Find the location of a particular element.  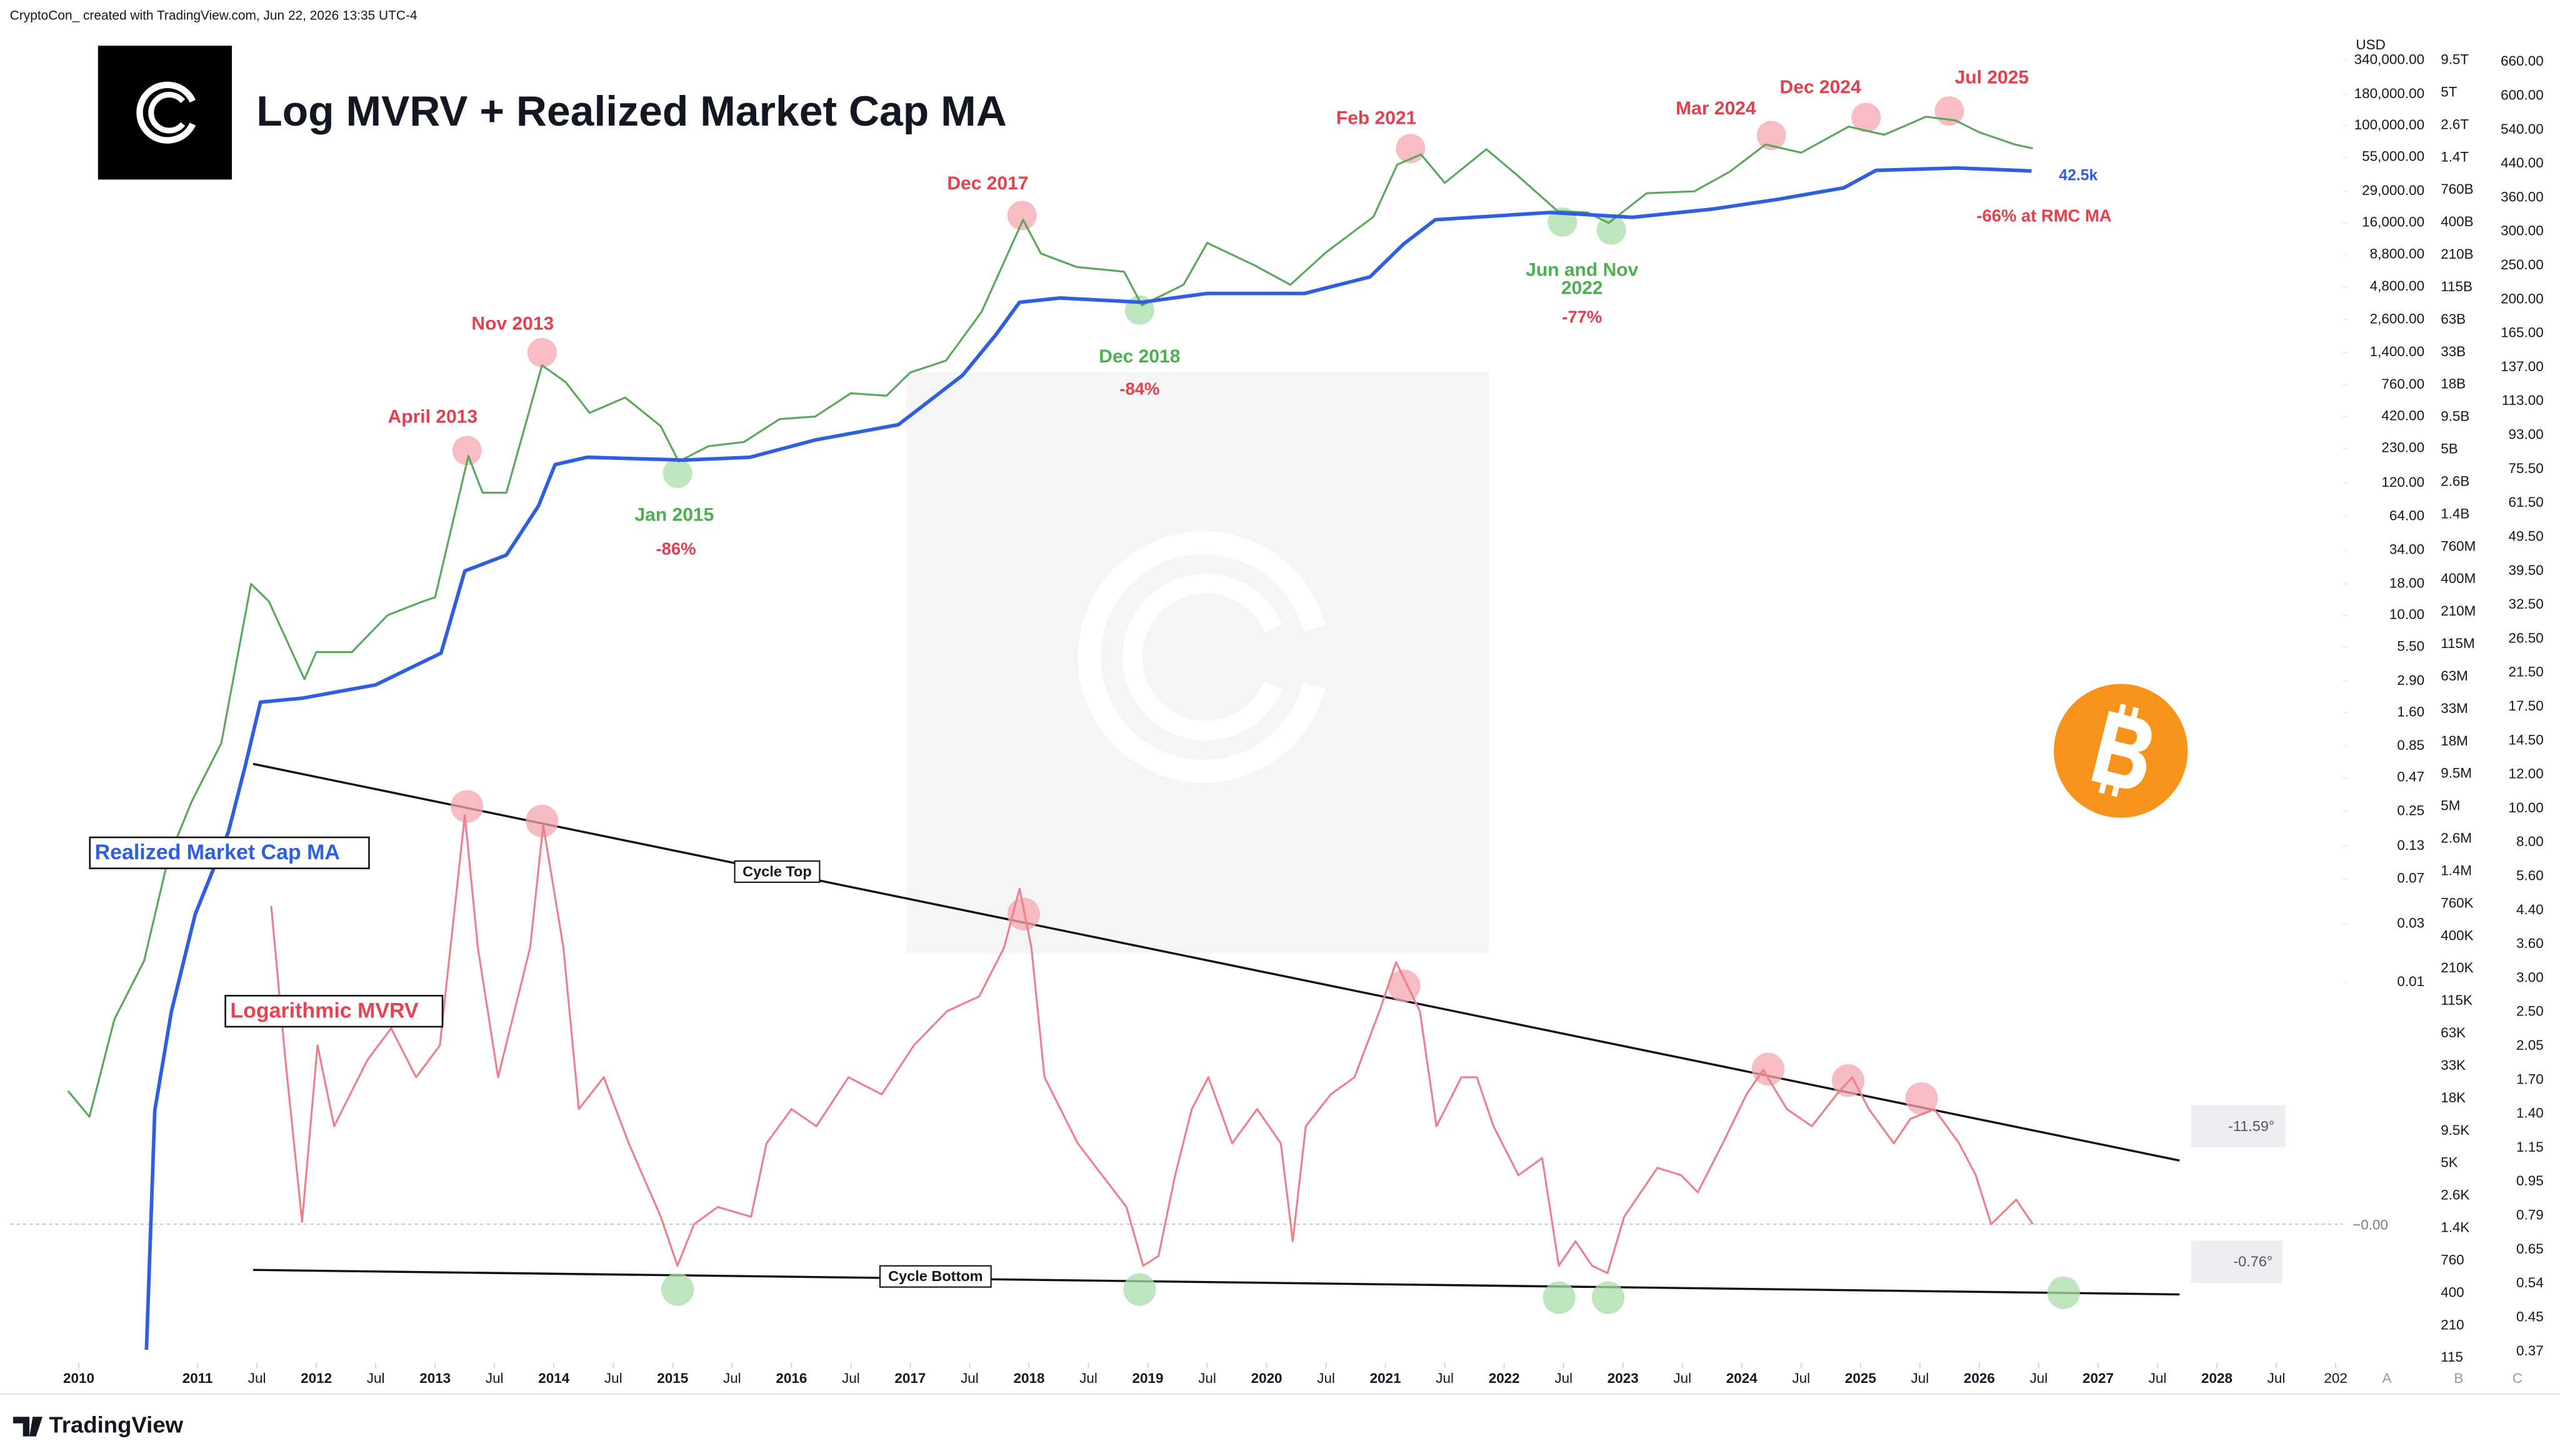

axis-label: 165.00 is located at coordinates (2522, 333).